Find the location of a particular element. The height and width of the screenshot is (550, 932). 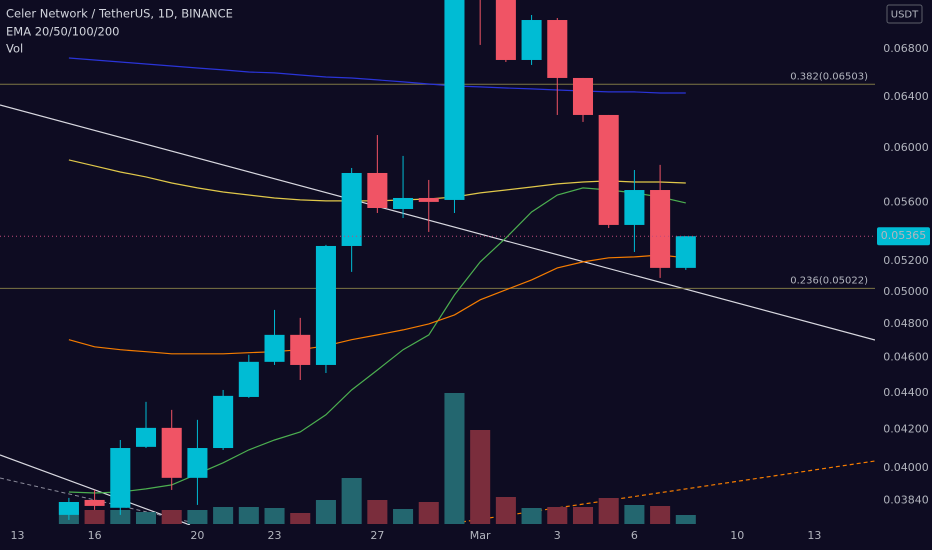

y-tick-label: 0.04200 is located at coordinates (906, 429).